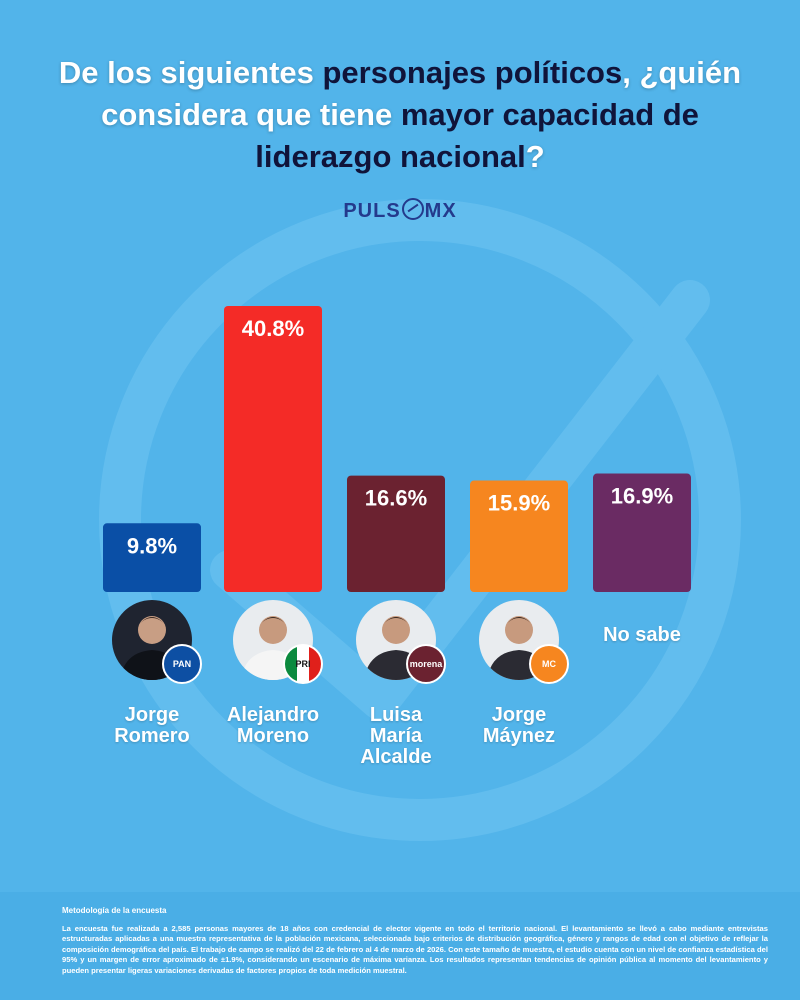  Describe the element at coordinates (426, 664) in the screenshot. I see `party-badge-morena-icon: morena` at that location.